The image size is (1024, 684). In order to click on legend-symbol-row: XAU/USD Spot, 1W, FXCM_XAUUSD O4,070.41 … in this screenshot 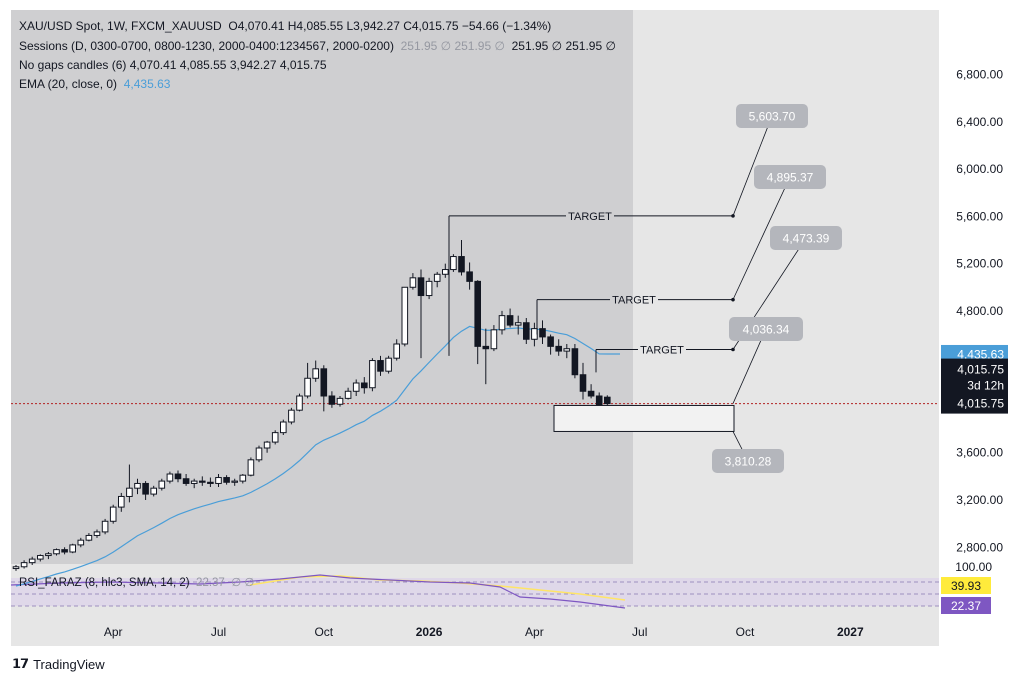, I will do `click(285, 26)`.